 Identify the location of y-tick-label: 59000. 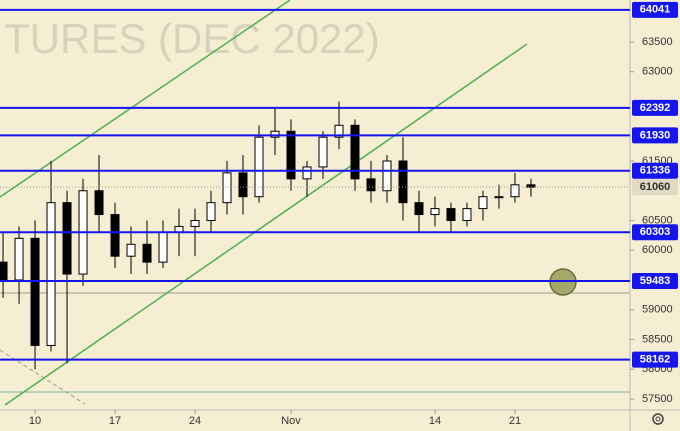
(657, 310).